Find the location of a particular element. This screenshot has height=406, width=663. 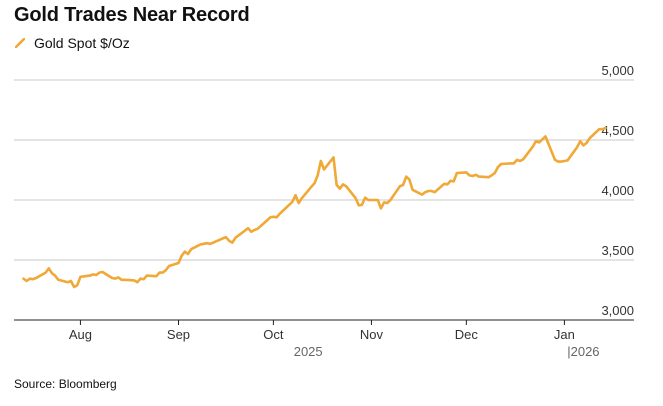

chart-title: Gold Trades Near Record is located at coordinates (132, 15).